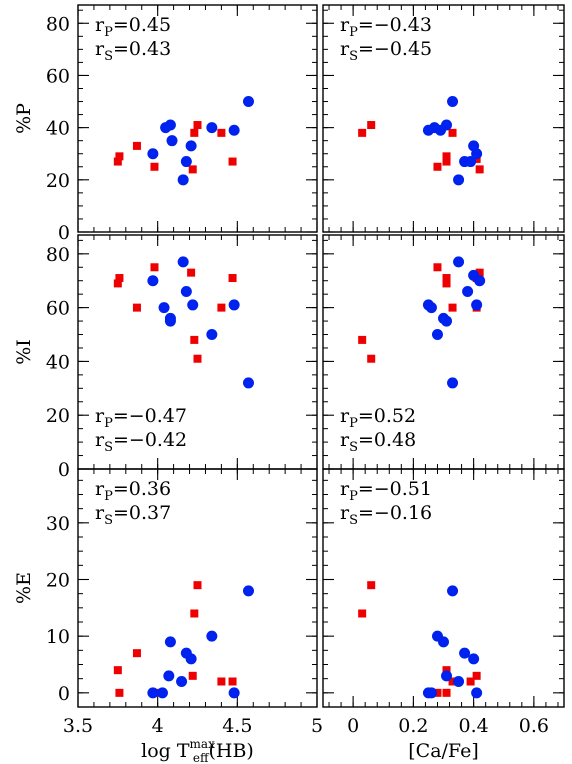 Image resolution: width=572 pixels, height=764 pixels. Describe the element at coordinates (197, 750) in the screenshot. I see `xlabel: log Tmax eff(HB)` at that location.